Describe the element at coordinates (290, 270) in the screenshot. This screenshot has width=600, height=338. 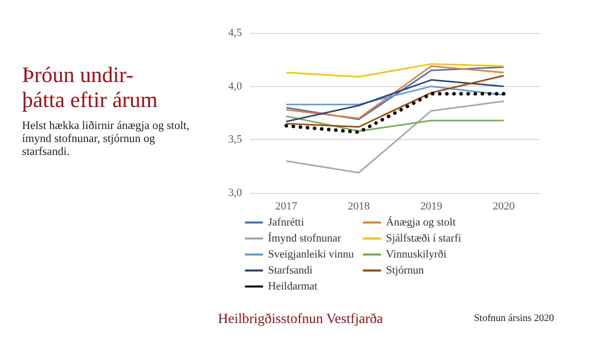
I see `legend-label: Starfsandi` at that location.